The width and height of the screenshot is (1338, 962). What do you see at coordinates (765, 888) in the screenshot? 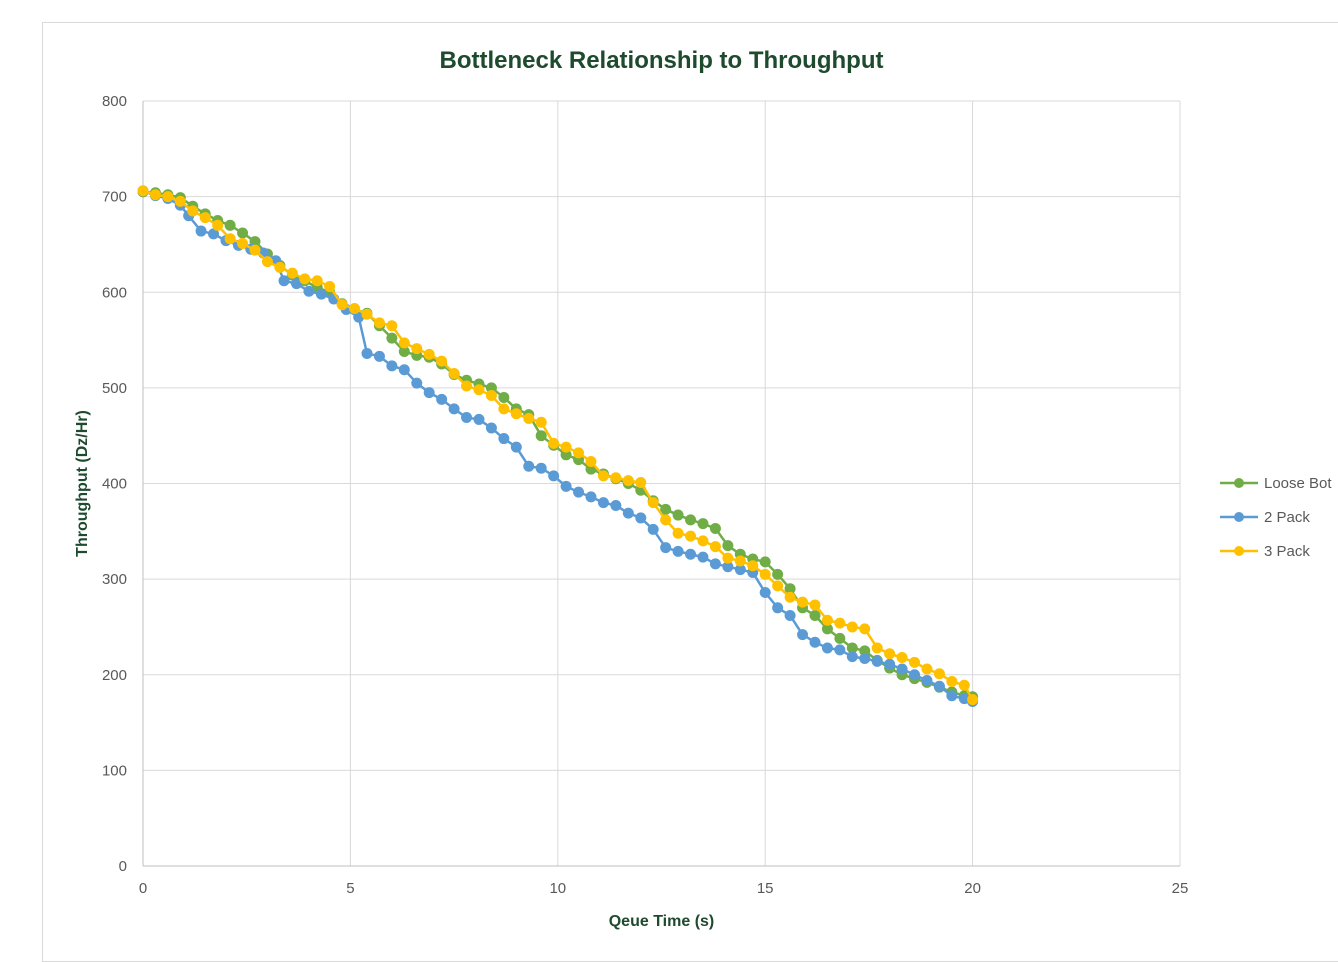
I see `x-tick-label: 15` at bounding box center [765, 888].